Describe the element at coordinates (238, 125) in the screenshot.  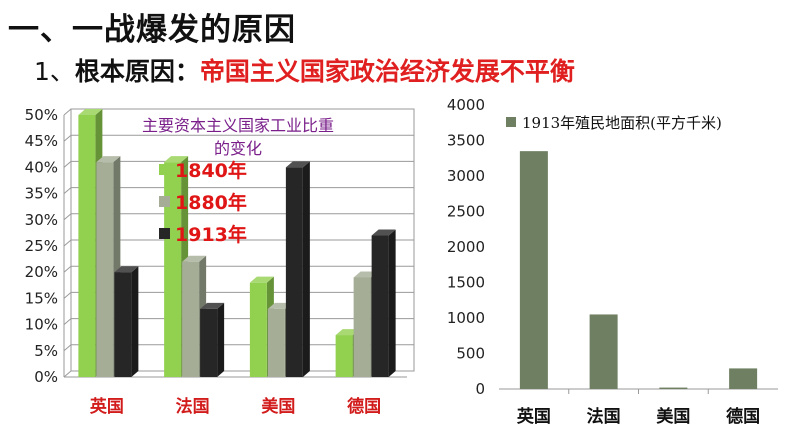
I see `chart-title-line: 主要资本主义国家工业比重` at that location.